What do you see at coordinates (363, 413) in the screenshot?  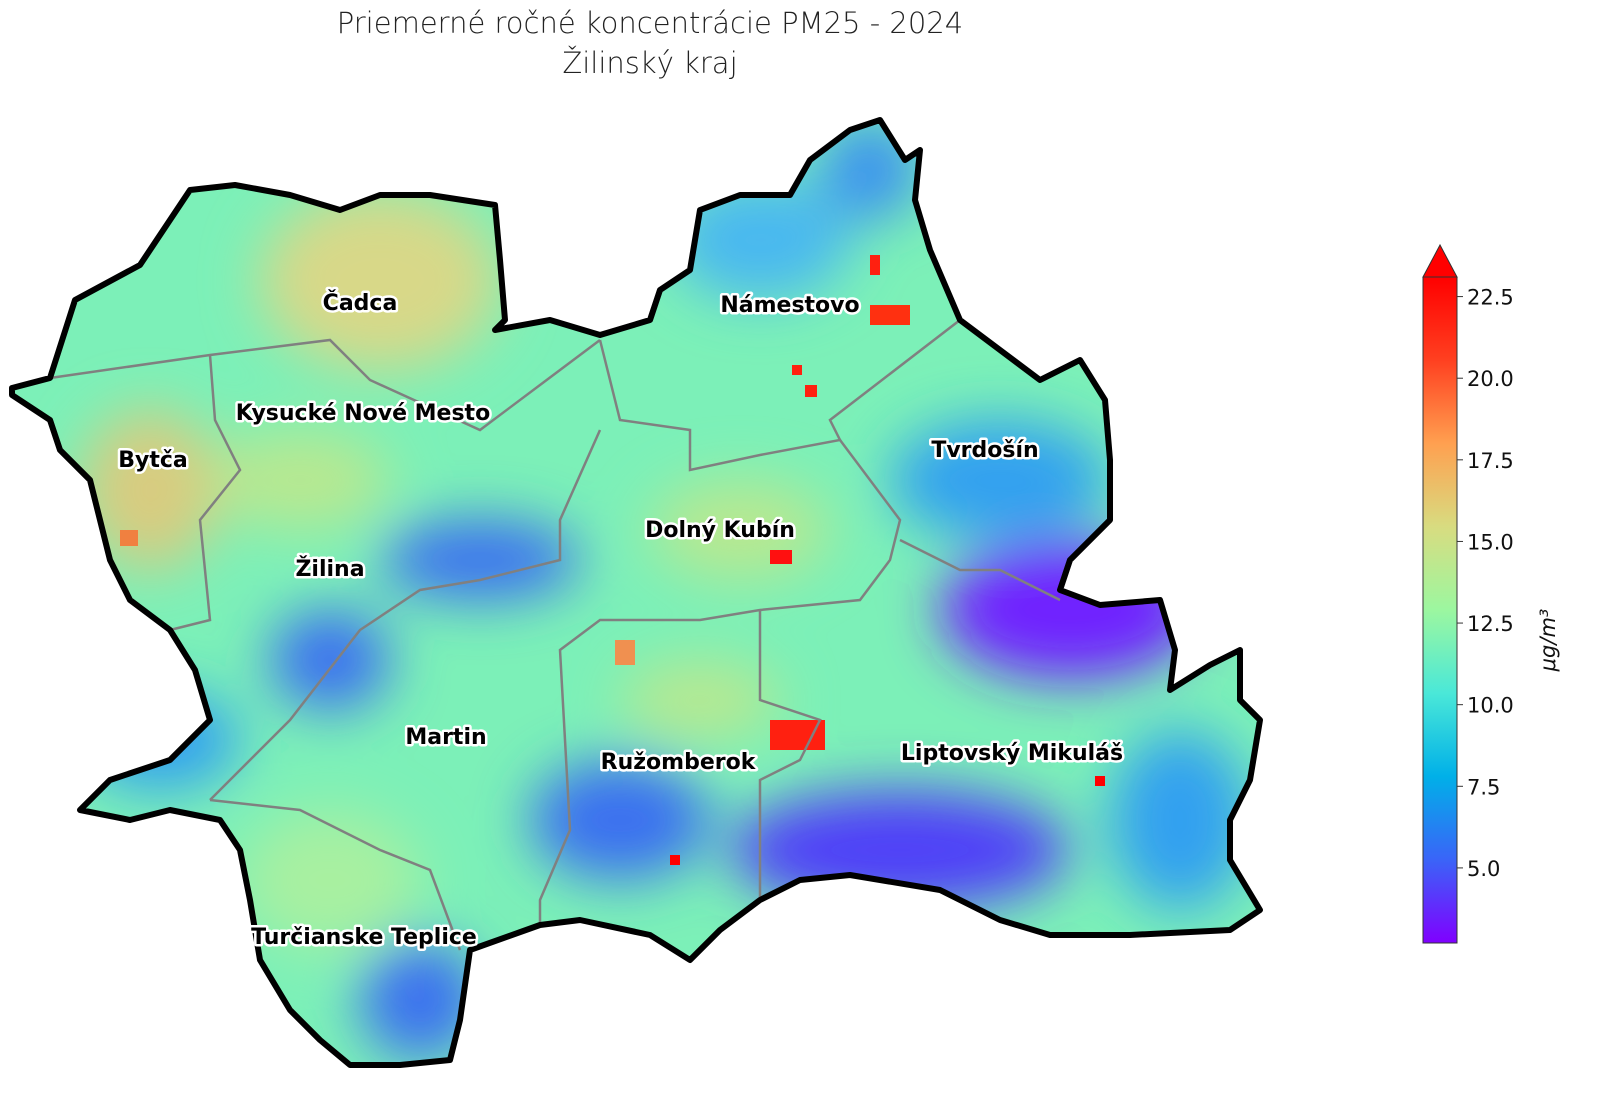 I see `district-label: Kysucké Nové Mesto` at bounding box center [363, 413].